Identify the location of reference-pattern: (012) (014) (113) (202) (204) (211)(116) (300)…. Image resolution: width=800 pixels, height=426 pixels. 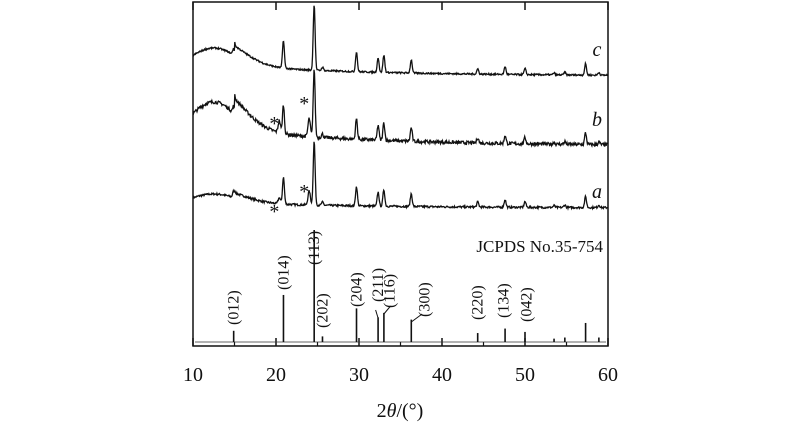
(400, 286).